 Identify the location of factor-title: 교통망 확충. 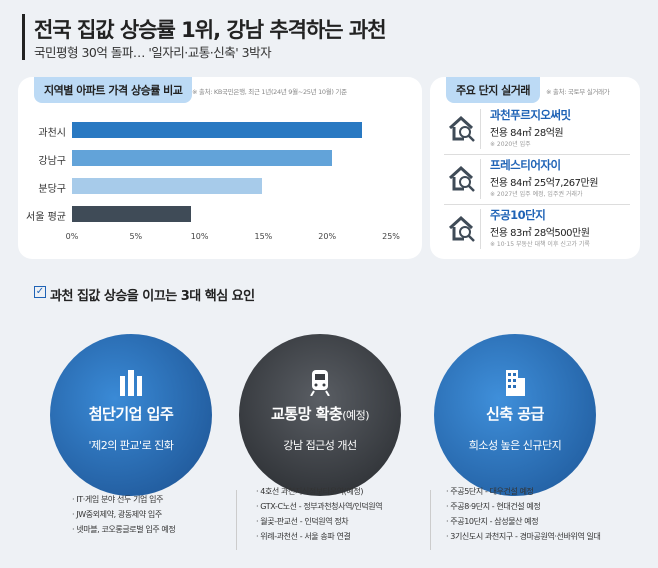
(306, 414).